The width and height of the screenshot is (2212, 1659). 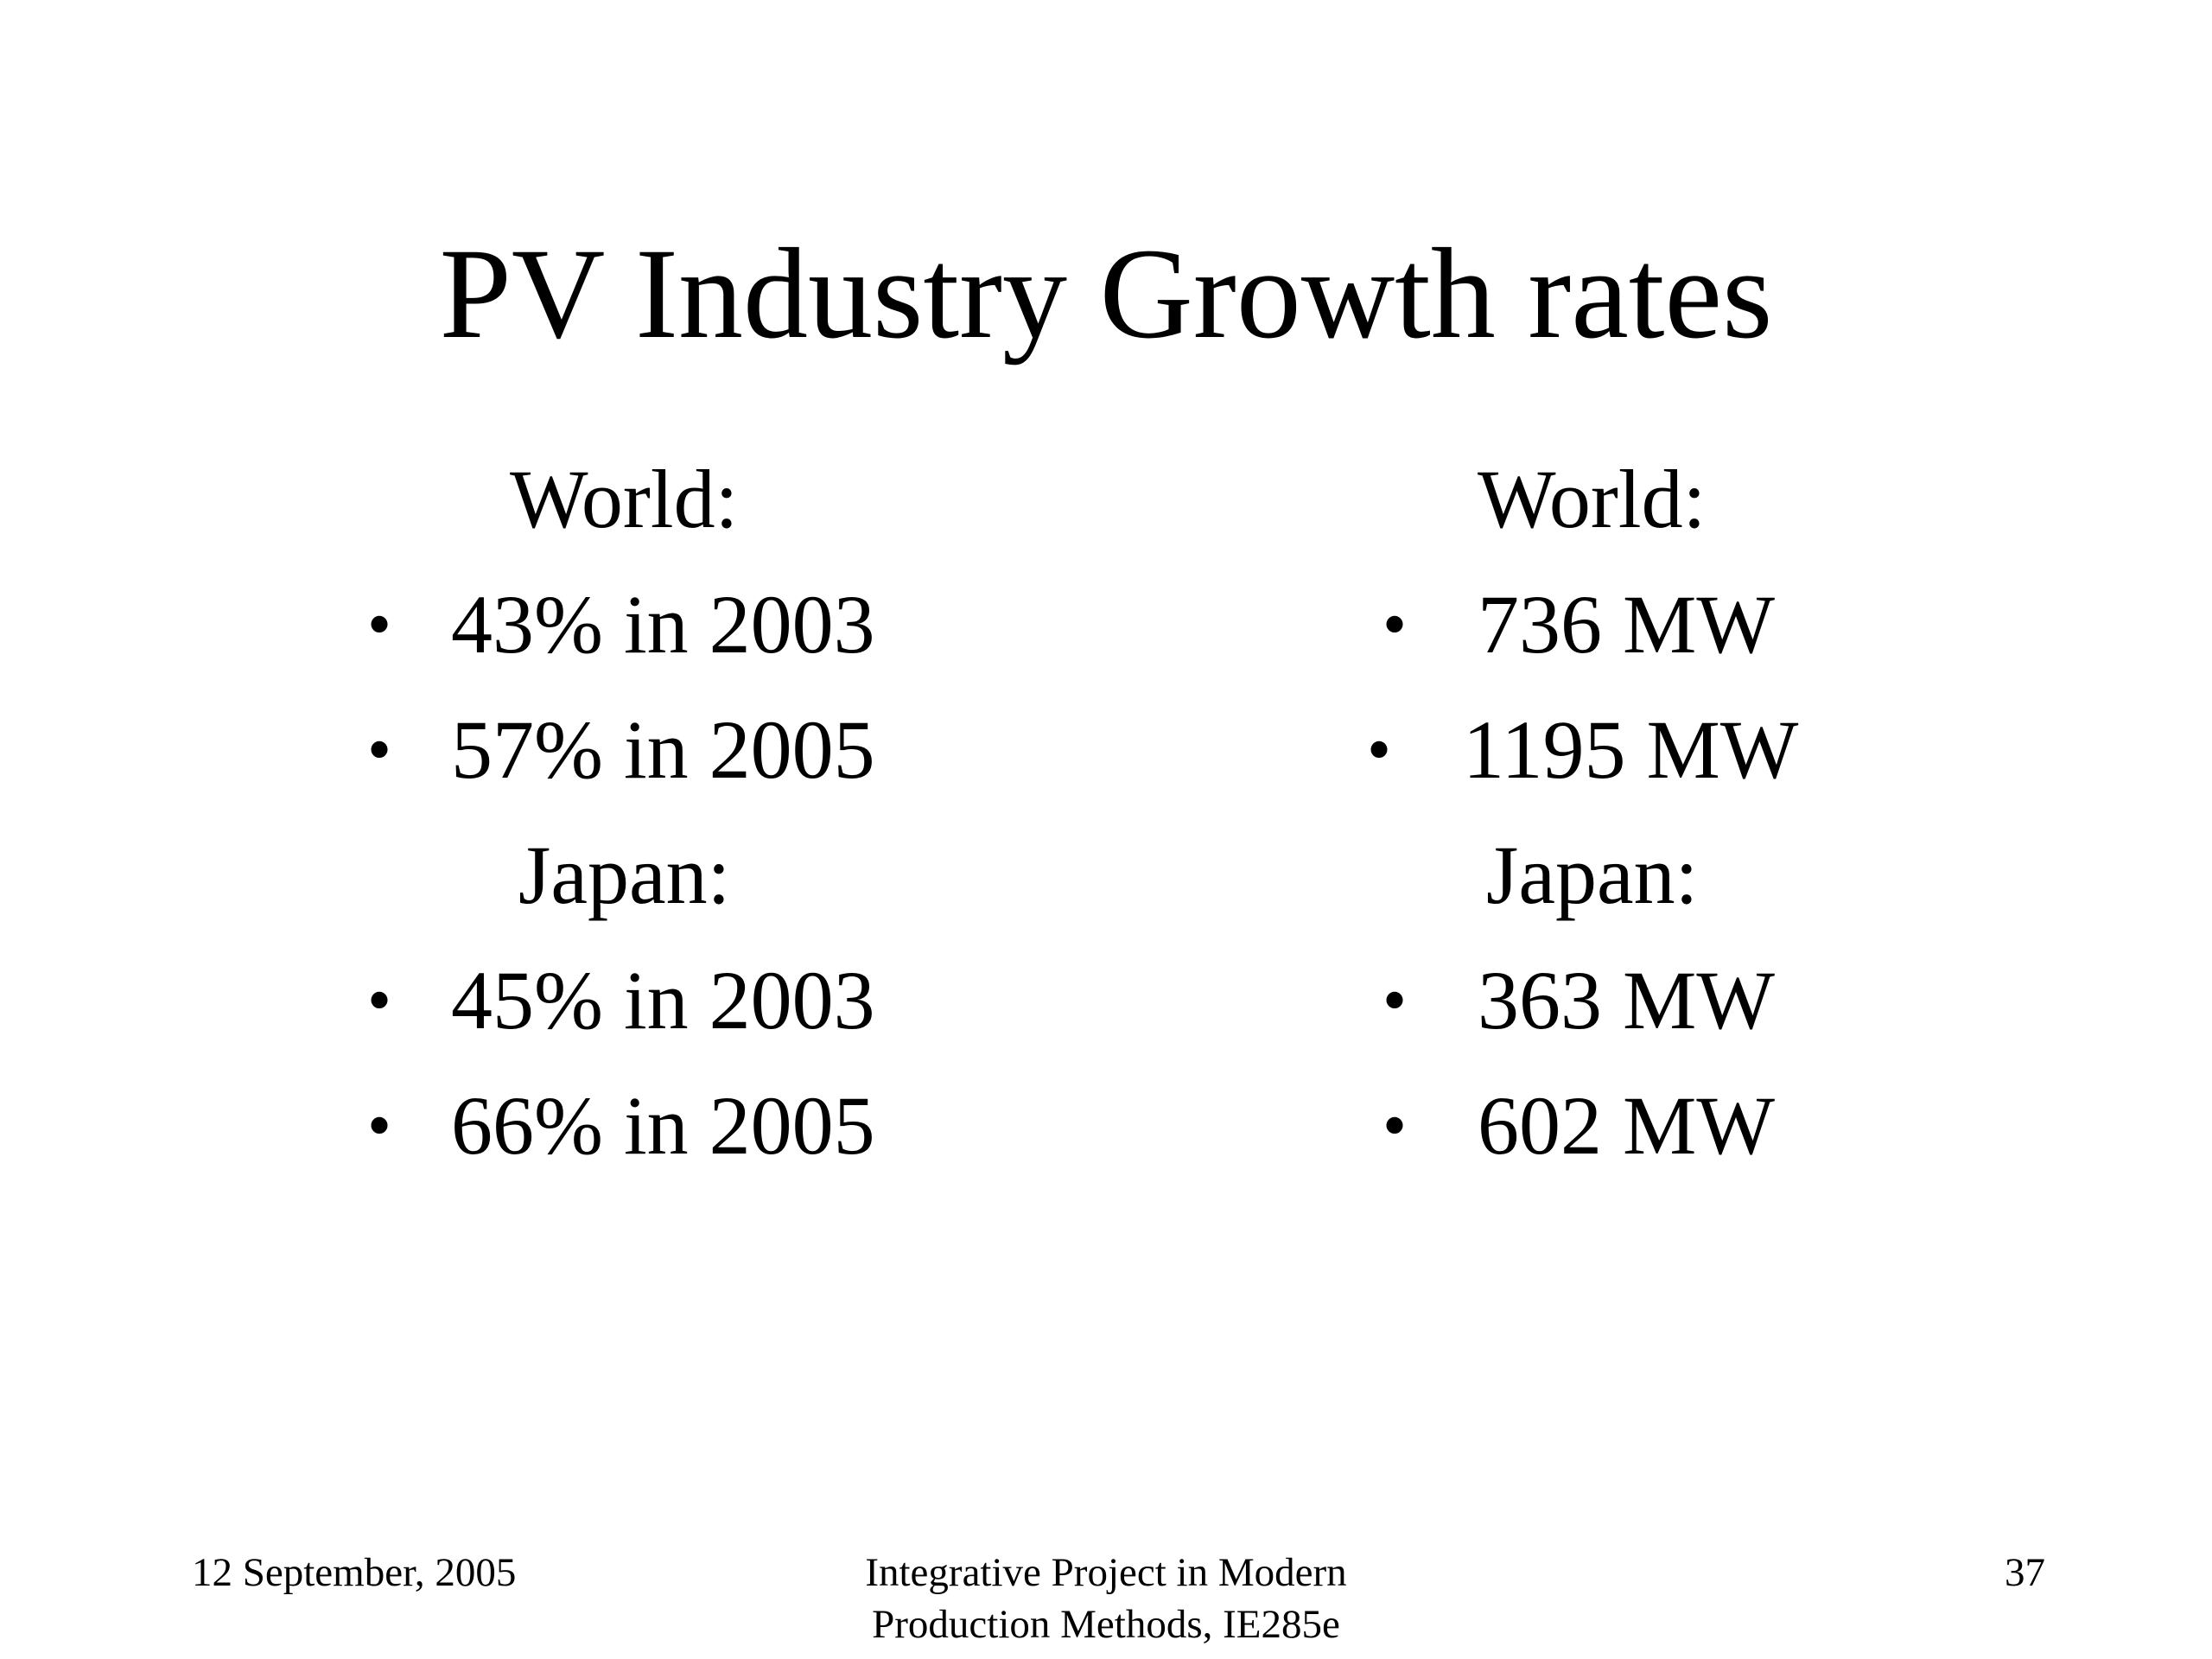 I want to click on list-item: • 363 MW, so click(x=1547, y=1021).